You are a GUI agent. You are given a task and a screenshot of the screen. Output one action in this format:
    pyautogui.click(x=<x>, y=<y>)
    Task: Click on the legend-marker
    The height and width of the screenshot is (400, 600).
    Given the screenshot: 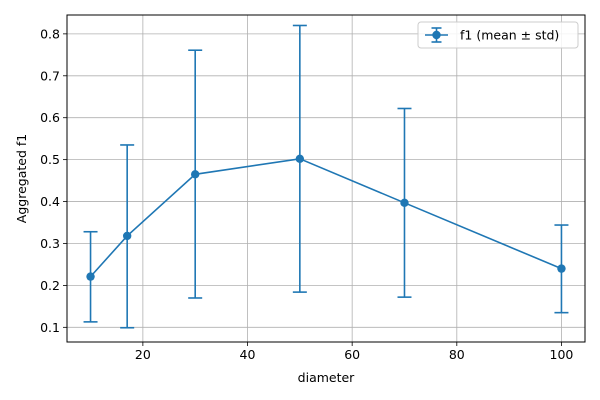 What is the action you would take?
    pyautogui.click(x=436, y=35)
    